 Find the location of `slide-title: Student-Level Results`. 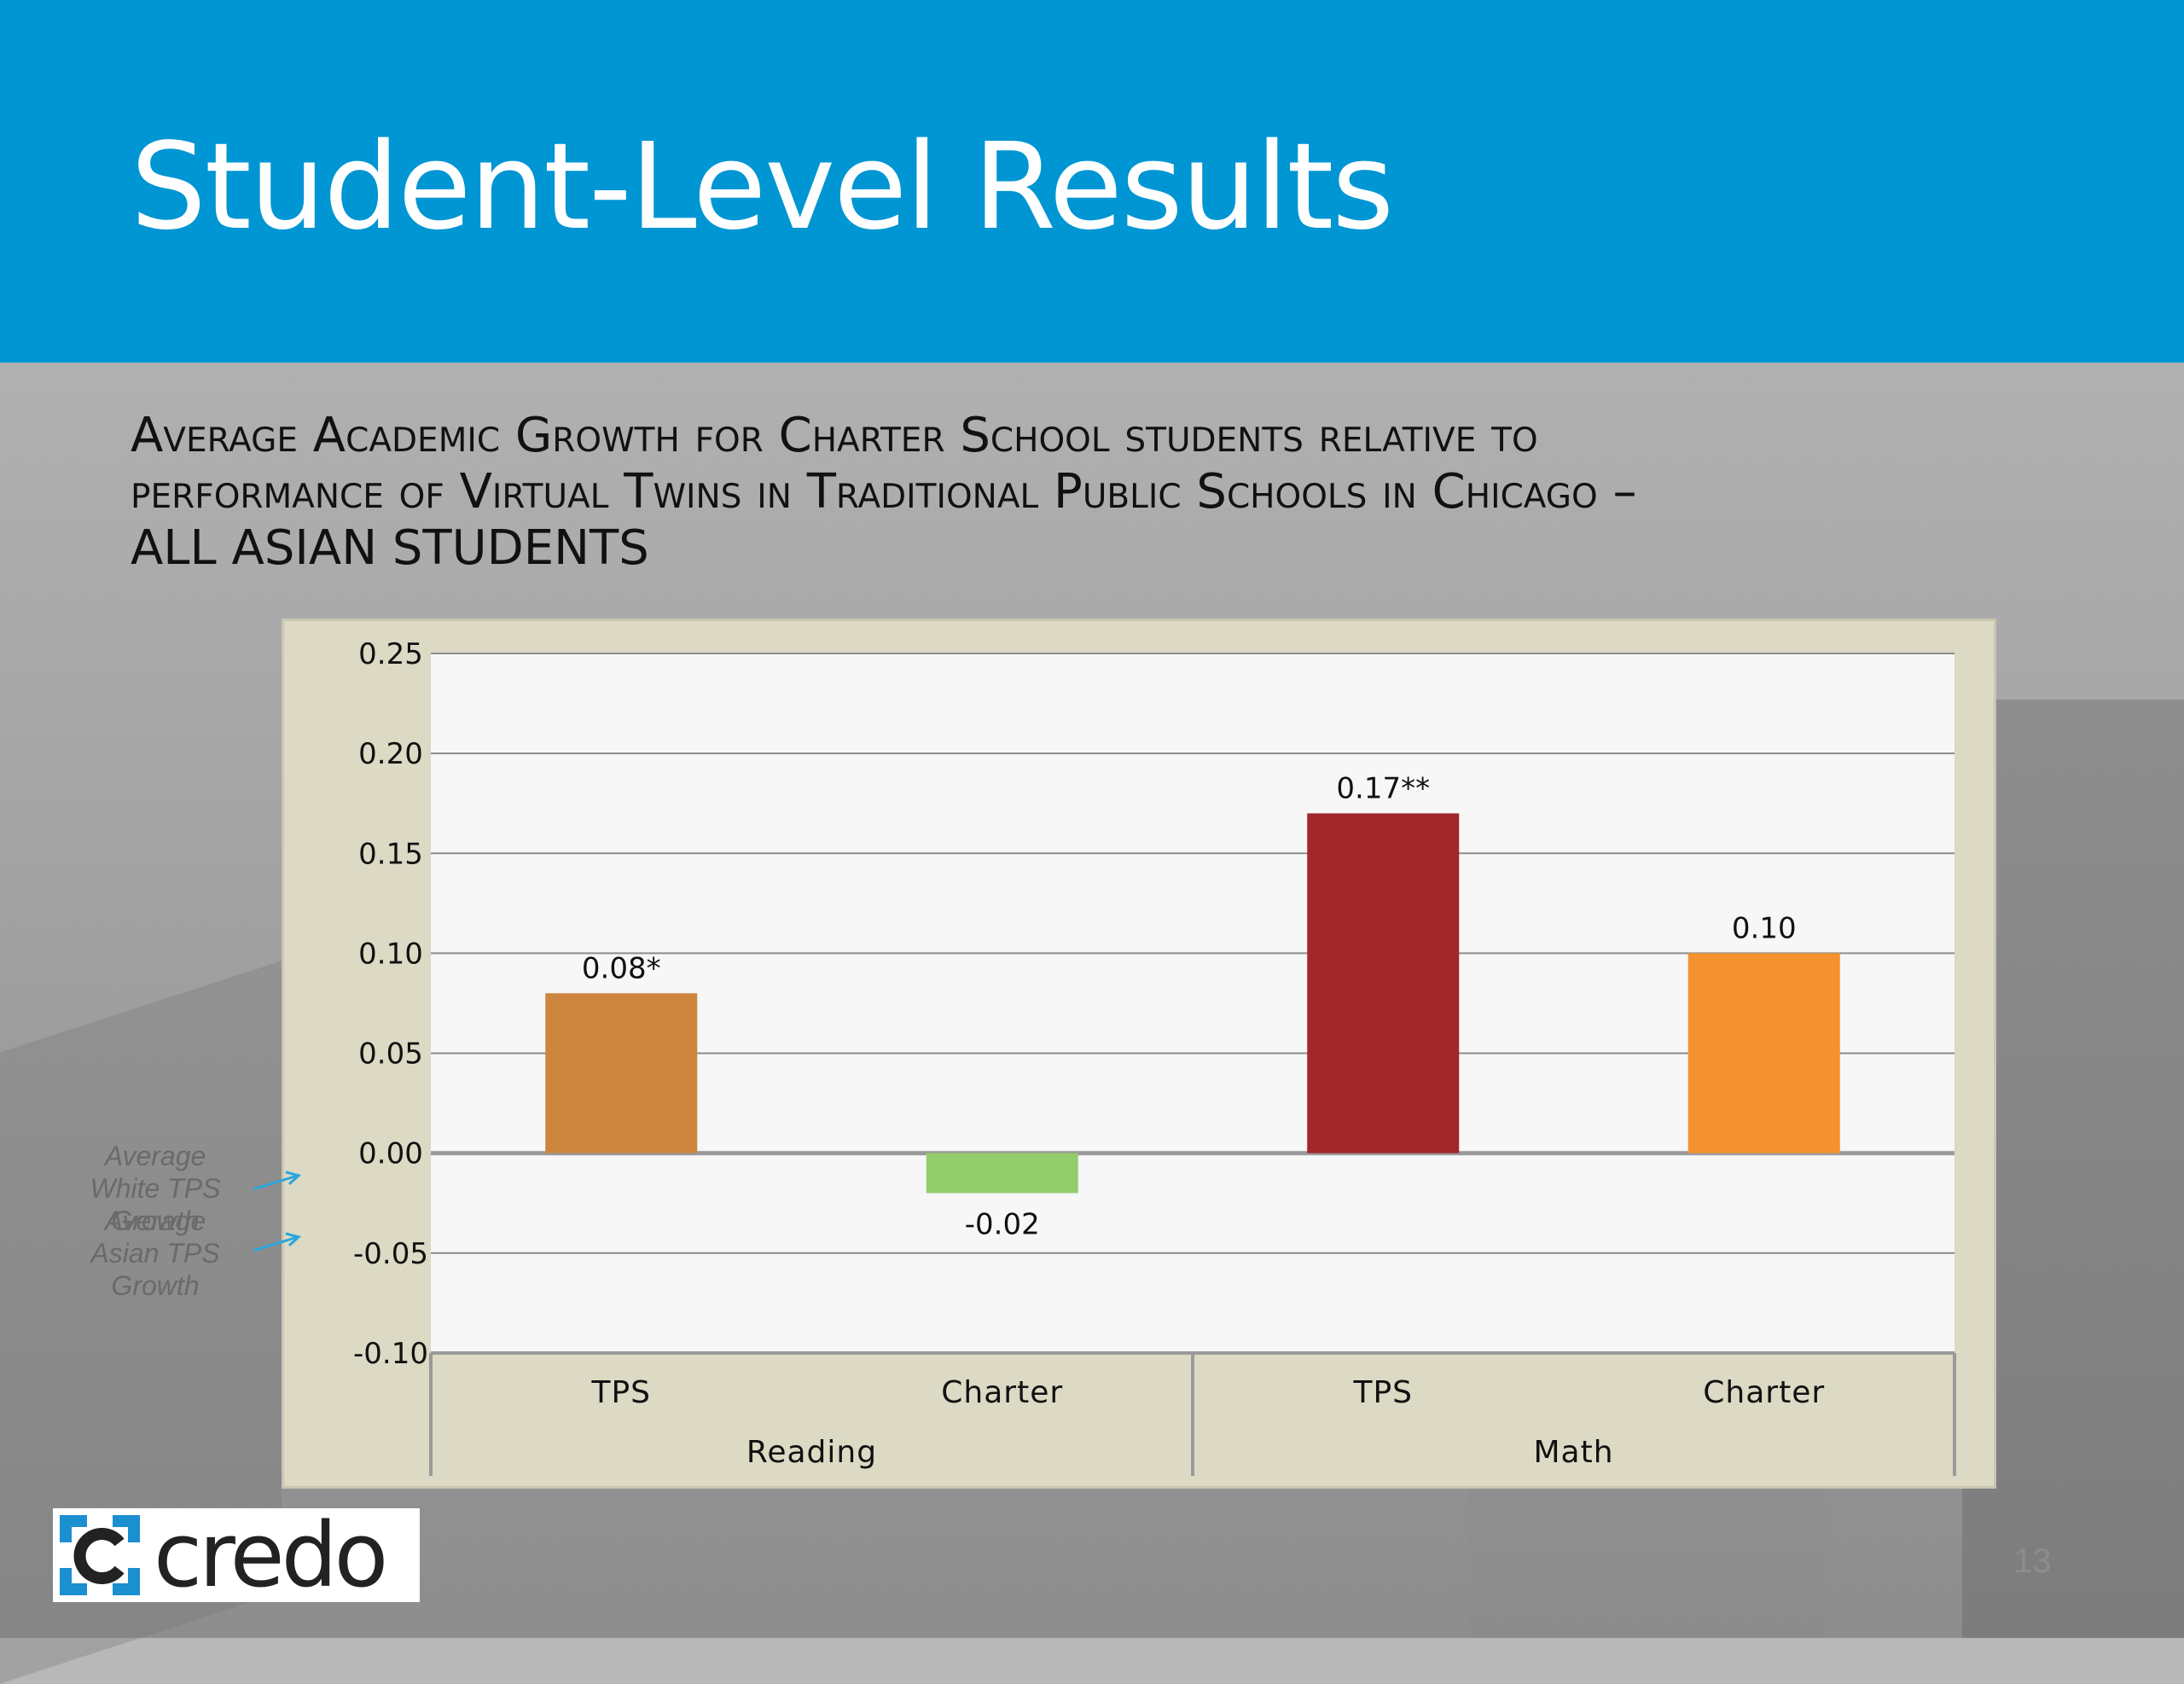

slide-title: Student-Level Results is located at coordinates (762, 187).